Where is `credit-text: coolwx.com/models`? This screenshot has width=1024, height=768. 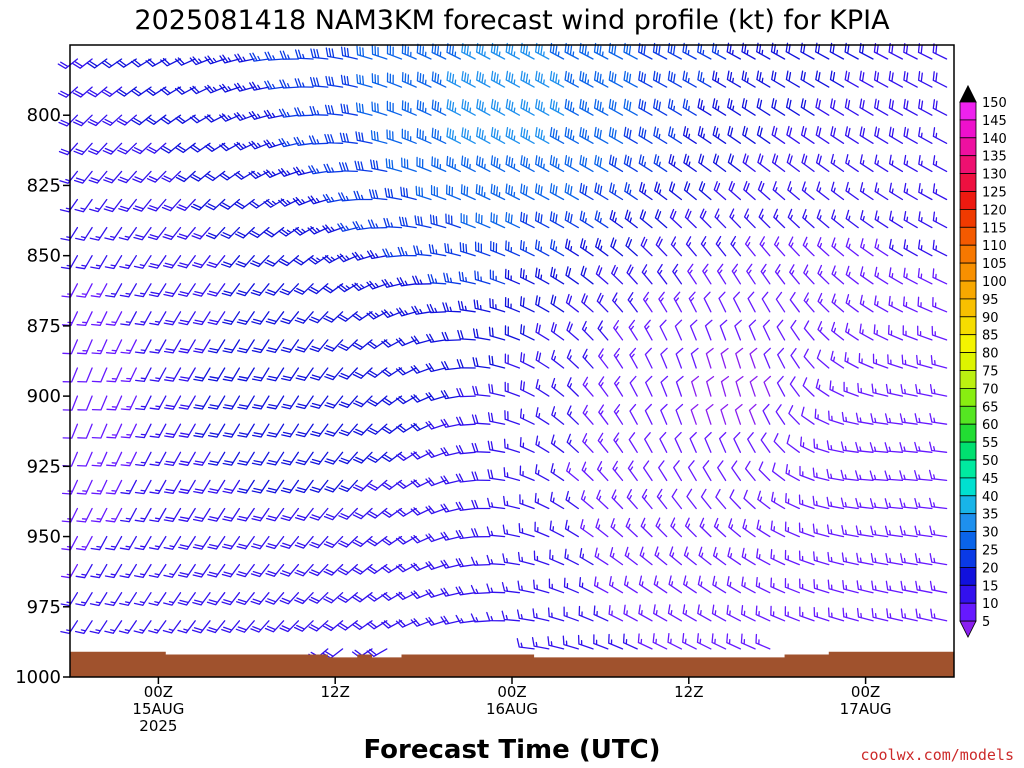 credit-text: coolwx.com/models is located at coordinates (937, 755).